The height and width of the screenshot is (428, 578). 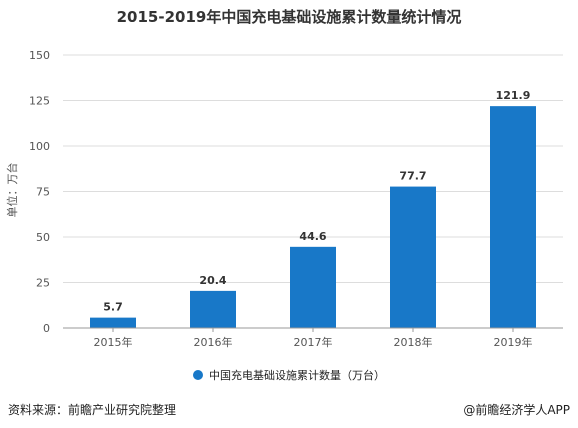 What do you see at coordinates (39, 101) in the screenshot?
I see `y-tick-label: 125` at bounding box center [39, 101].